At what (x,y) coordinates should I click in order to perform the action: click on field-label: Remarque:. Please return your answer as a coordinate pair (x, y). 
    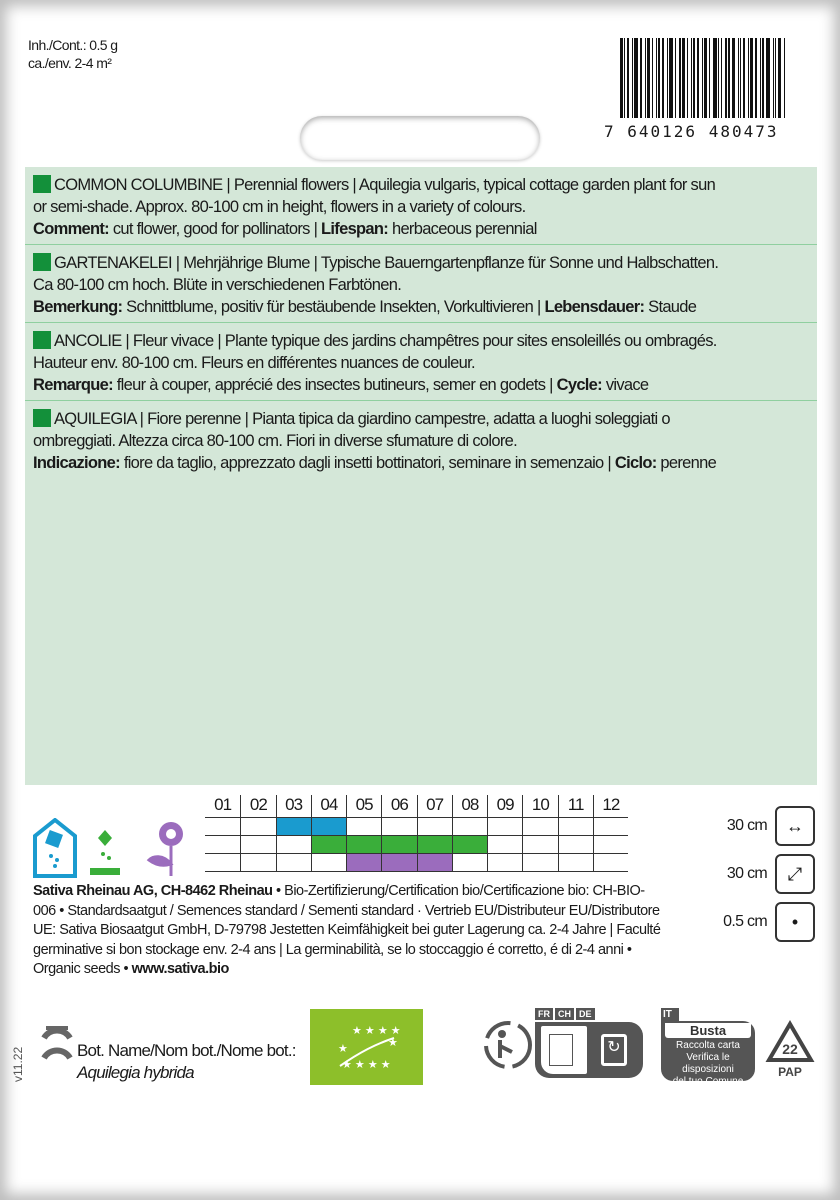
    Looking at the image, I should click on (75, 385).